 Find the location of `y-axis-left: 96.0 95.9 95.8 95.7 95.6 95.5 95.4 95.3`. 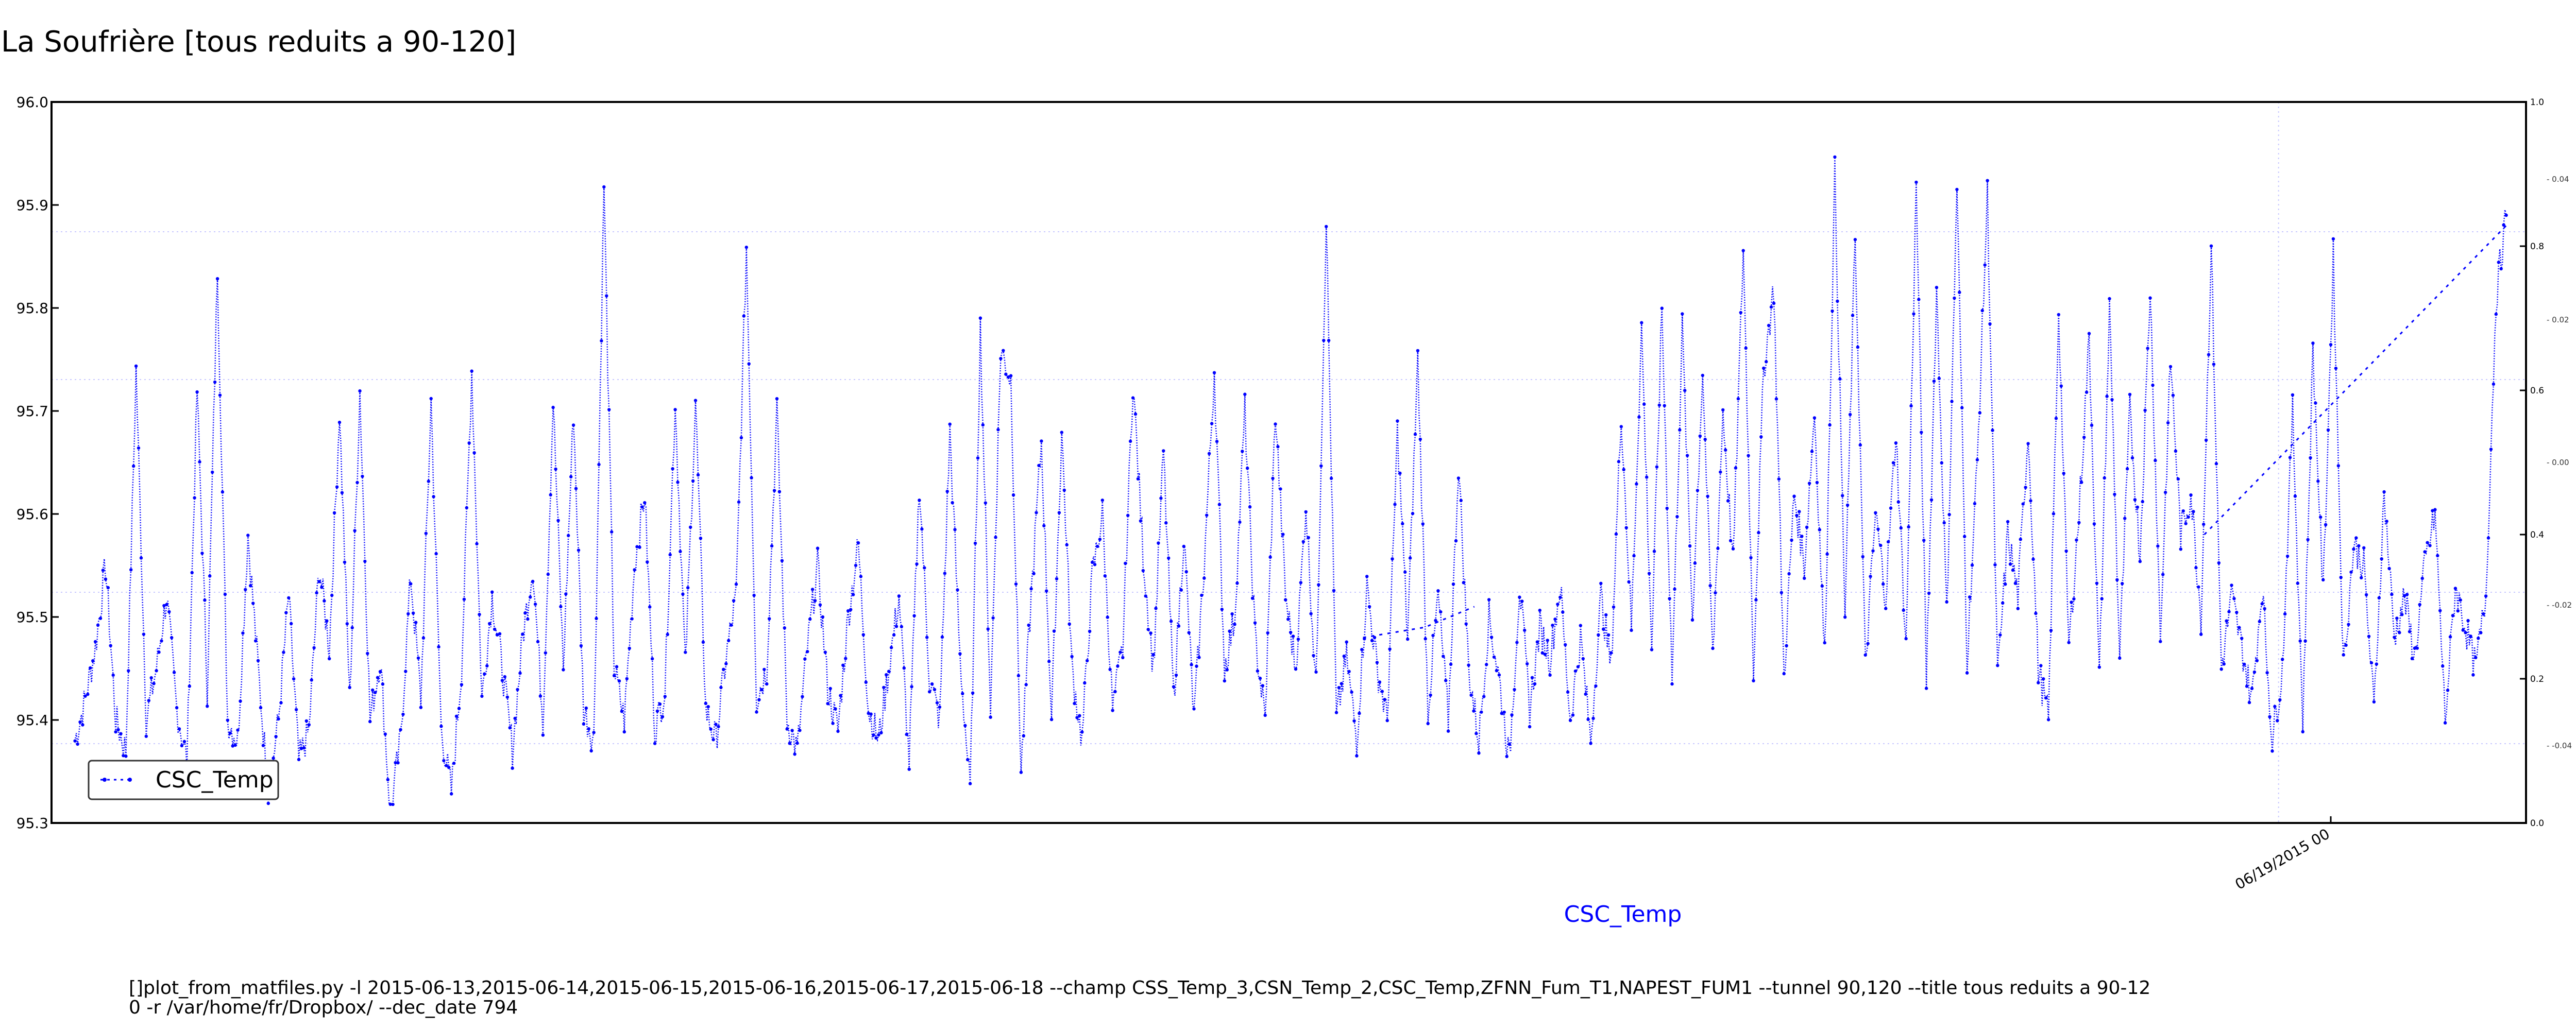

y-axis-left: 96.0 95.9 95.8 95.7 95.6 95.5 95.4 95.3 is located at coordinates (37, 463).